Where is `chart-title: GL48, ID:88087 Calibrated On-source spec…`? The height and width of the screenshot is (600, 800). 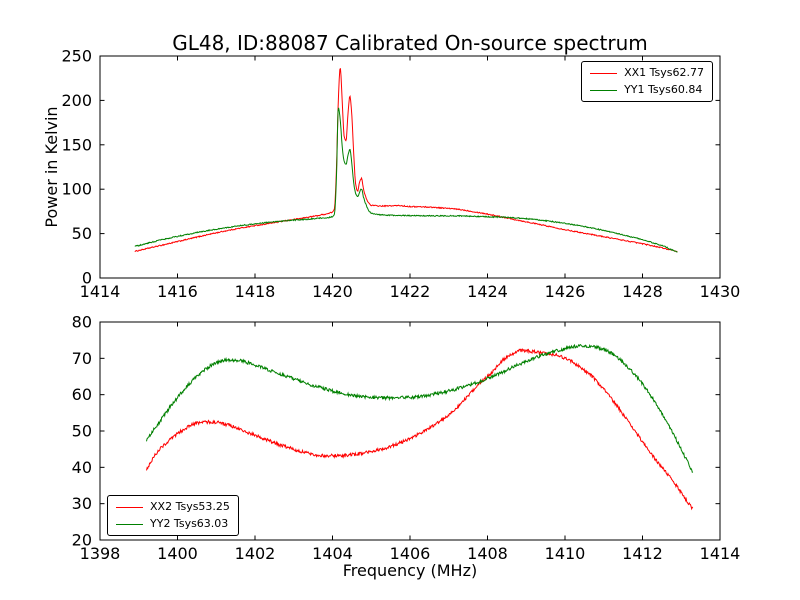 chart-title: GL48, ID:88087 Calibrated On-source spec… is located at coordinates (410, 43).